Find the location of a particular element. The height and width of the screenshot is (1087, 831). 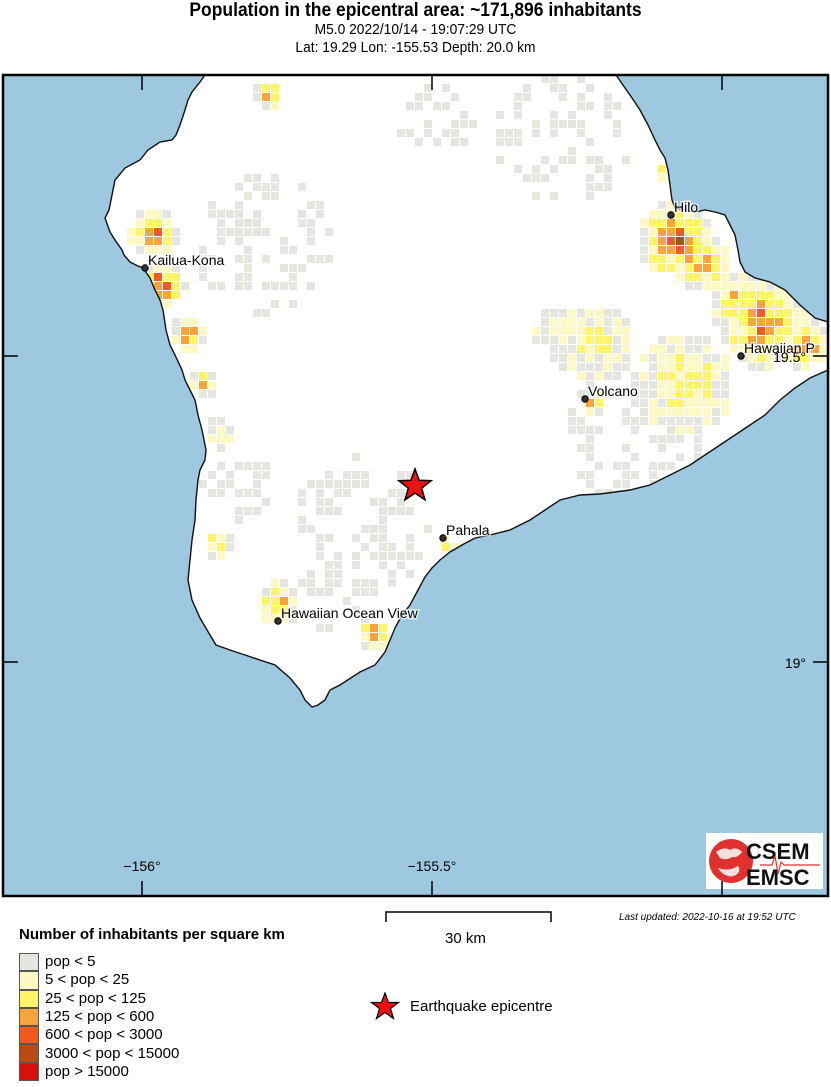

legend-label: pop < 5 is located at coordinates (70, 962).